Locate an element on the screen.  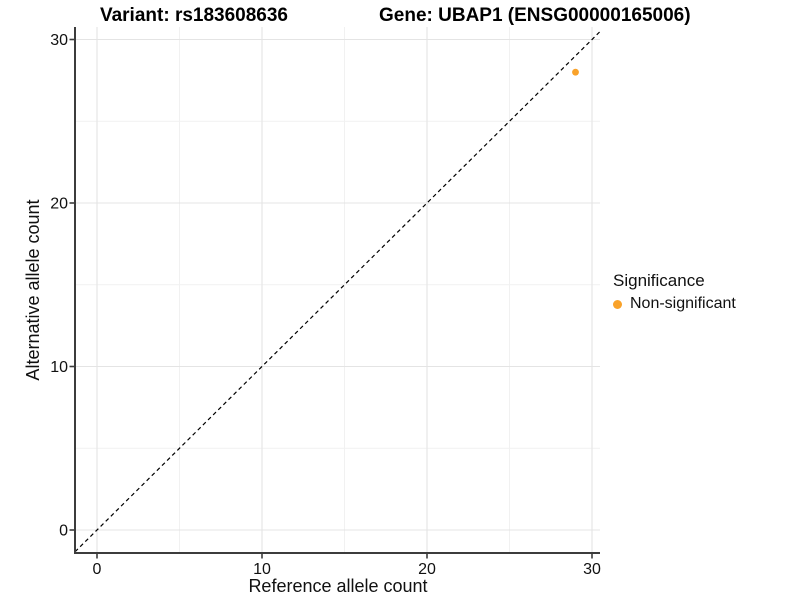
legend-title: Significance is located at coordinates (659, 280).